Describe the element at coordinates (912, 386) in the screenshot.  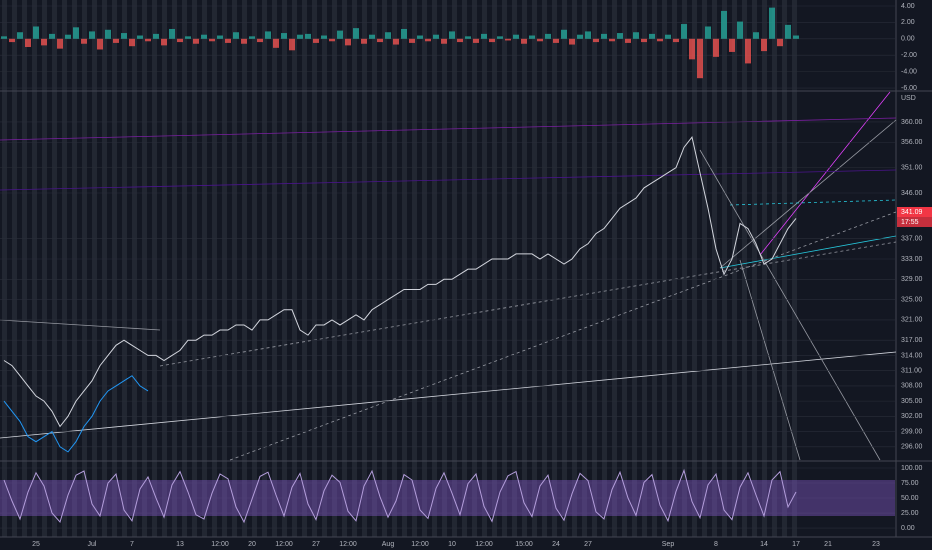
I see `y-tick-label: 308.00` at that location.